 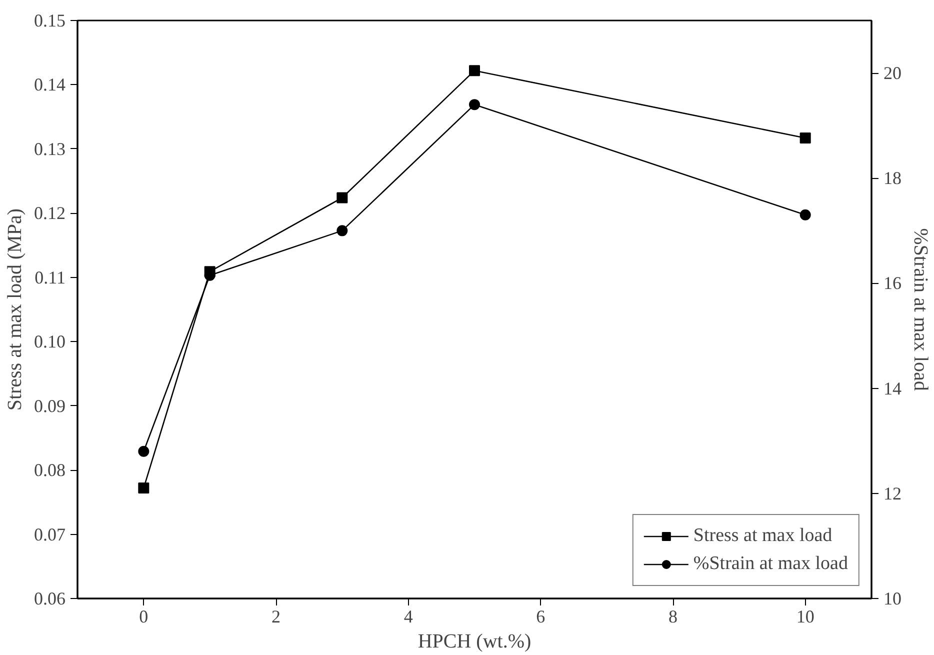 I want to click on y-tick-label: 0.06, so click(x=50, y=598).